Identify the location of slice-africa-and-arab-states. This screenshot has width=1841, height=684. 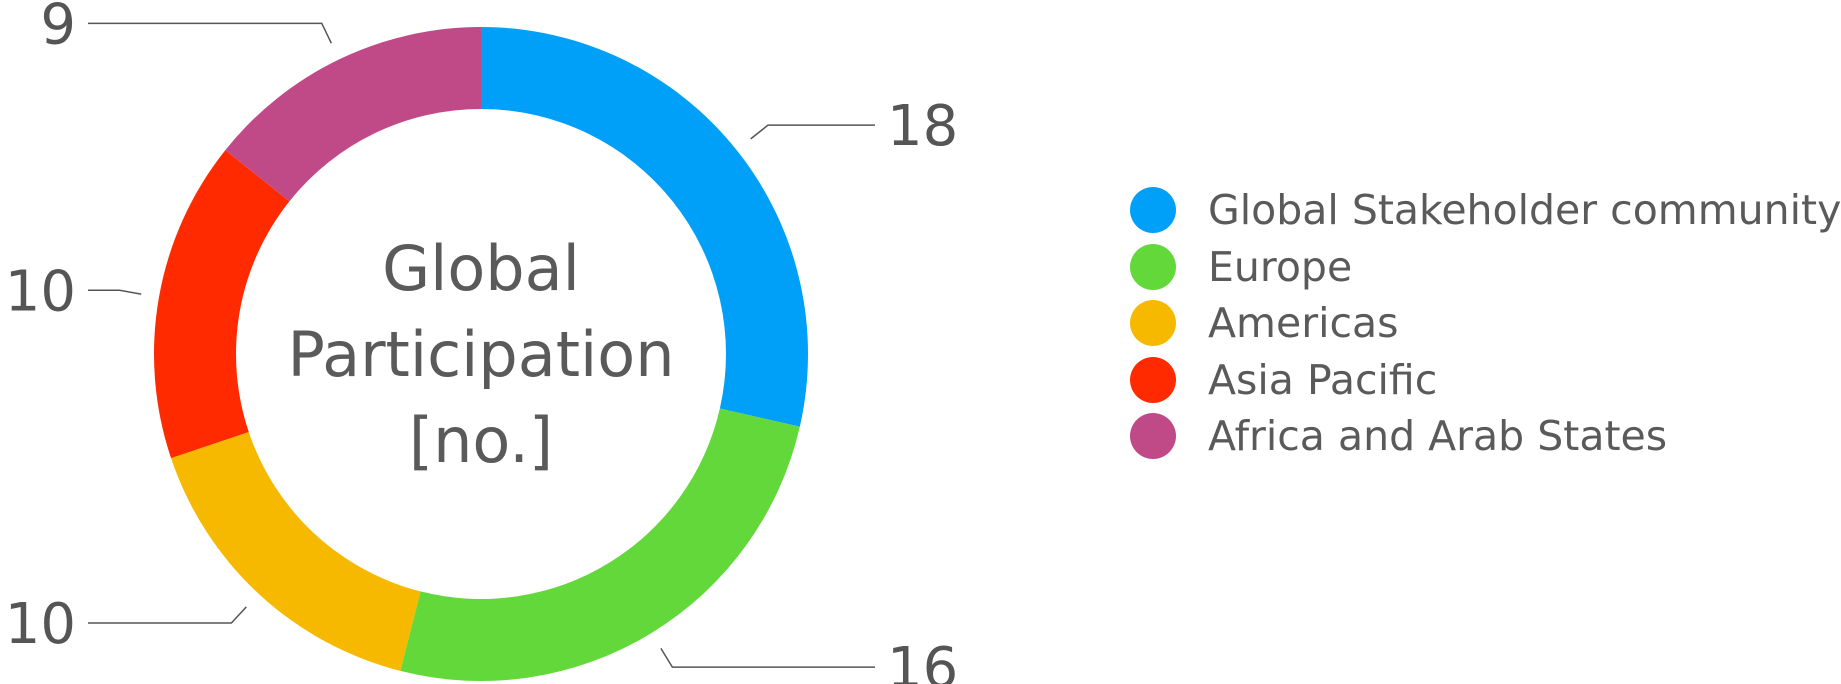
(353, 114).